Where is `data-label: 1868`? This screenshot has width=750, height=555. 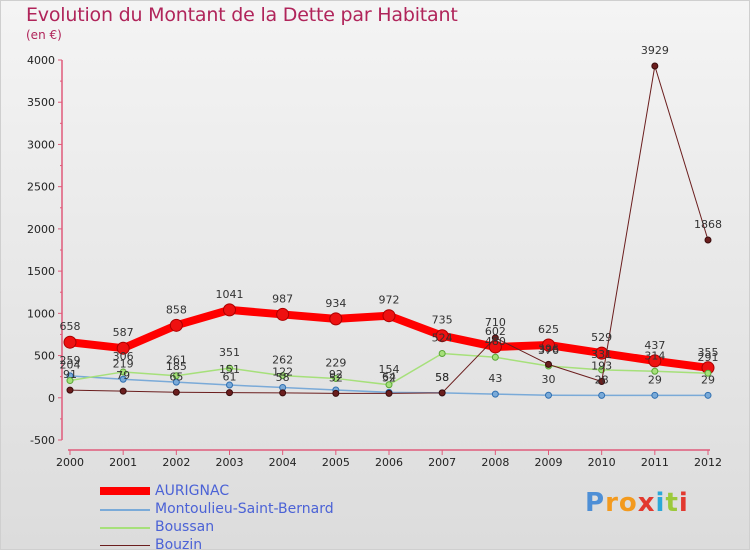 data-label: 1868 is located at coordinates (708, 224).